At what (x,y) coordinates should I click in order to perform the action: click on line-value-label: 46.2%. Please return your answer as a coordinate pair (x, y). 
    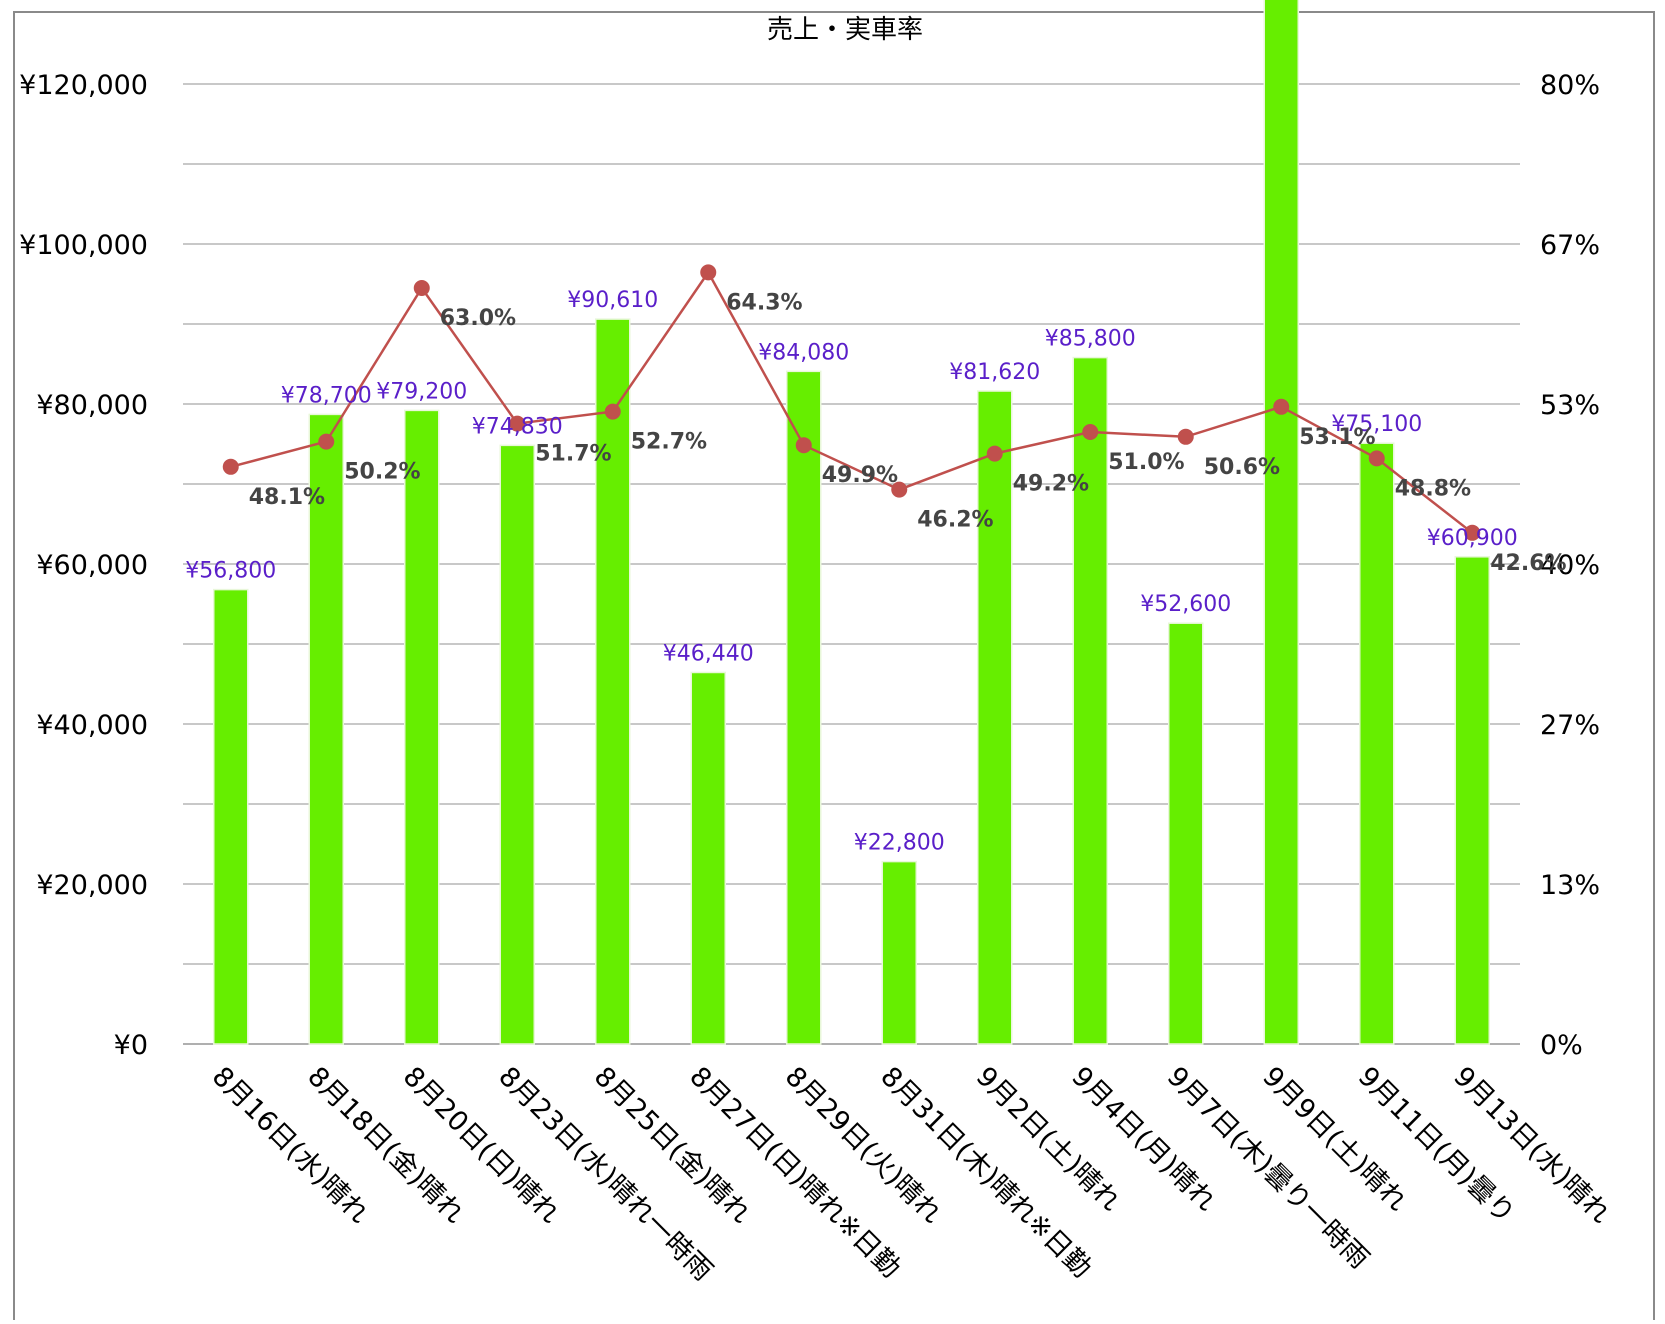
    Looking at the image, I should click on (955, 520).